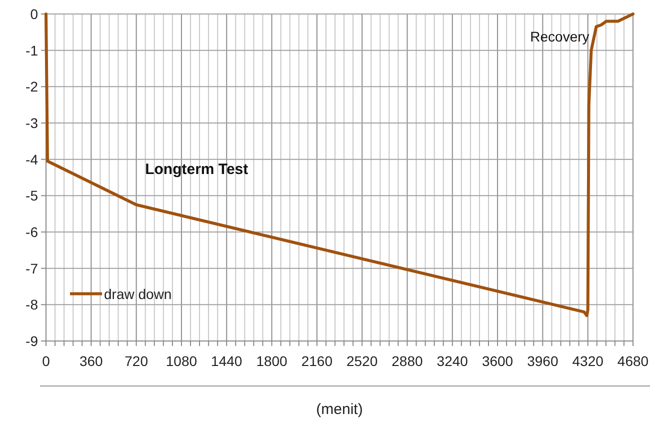 This screenshot has width=650, height=427. What do you see at coordinates (32, 86) in the screenshot?
I see `y-tick-label: -2` at bounding box center [32, 86].